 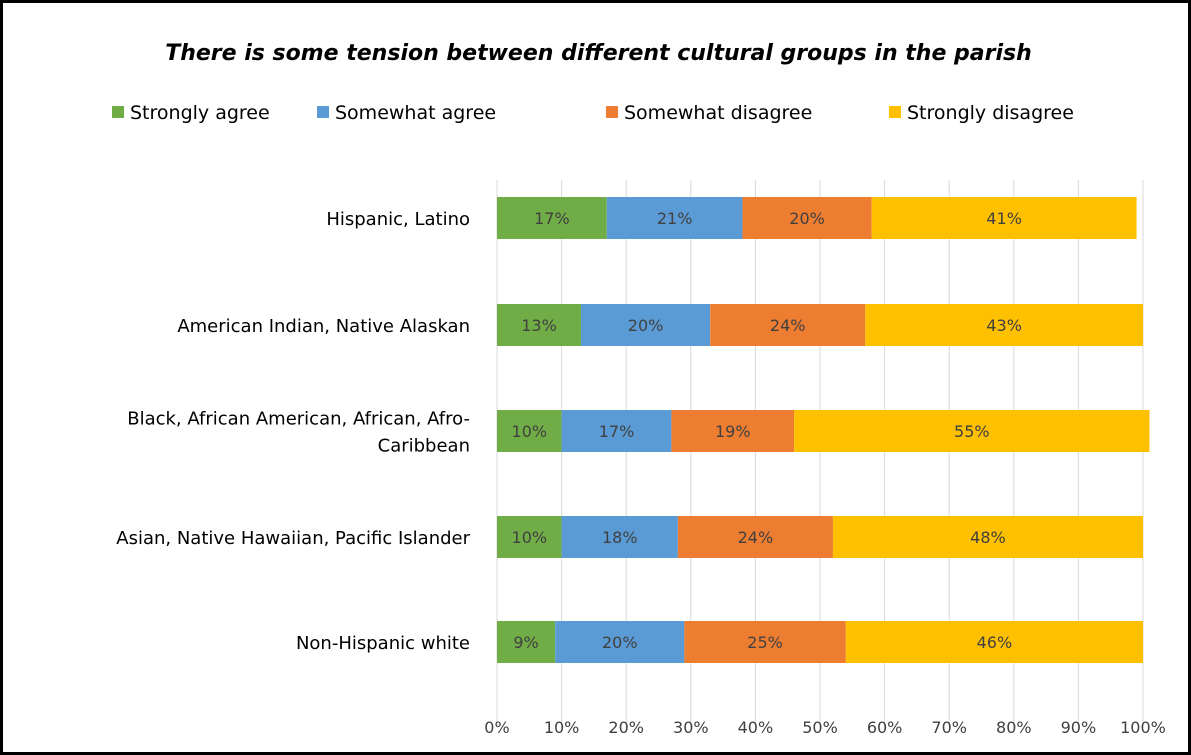 I want to click on category-label-1: American Indian, Native Alaskan, so click(x=323, y=326).